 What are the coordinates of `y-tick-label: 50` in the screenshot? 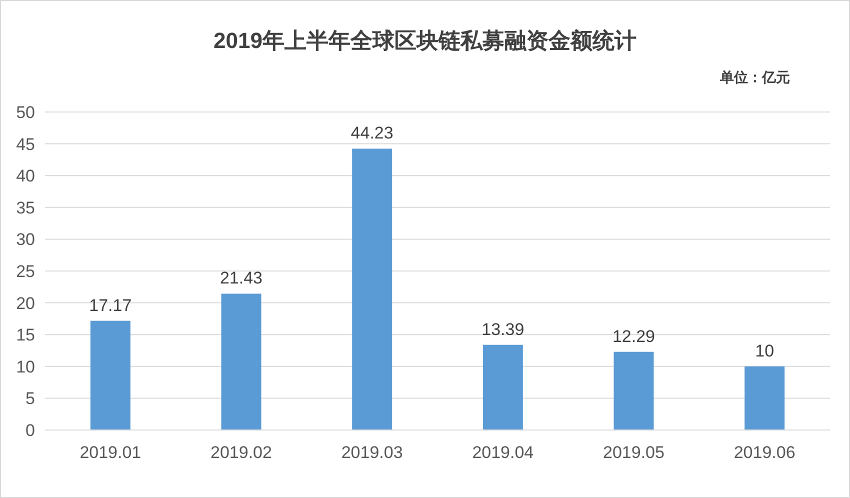 It's located at (25, 112).